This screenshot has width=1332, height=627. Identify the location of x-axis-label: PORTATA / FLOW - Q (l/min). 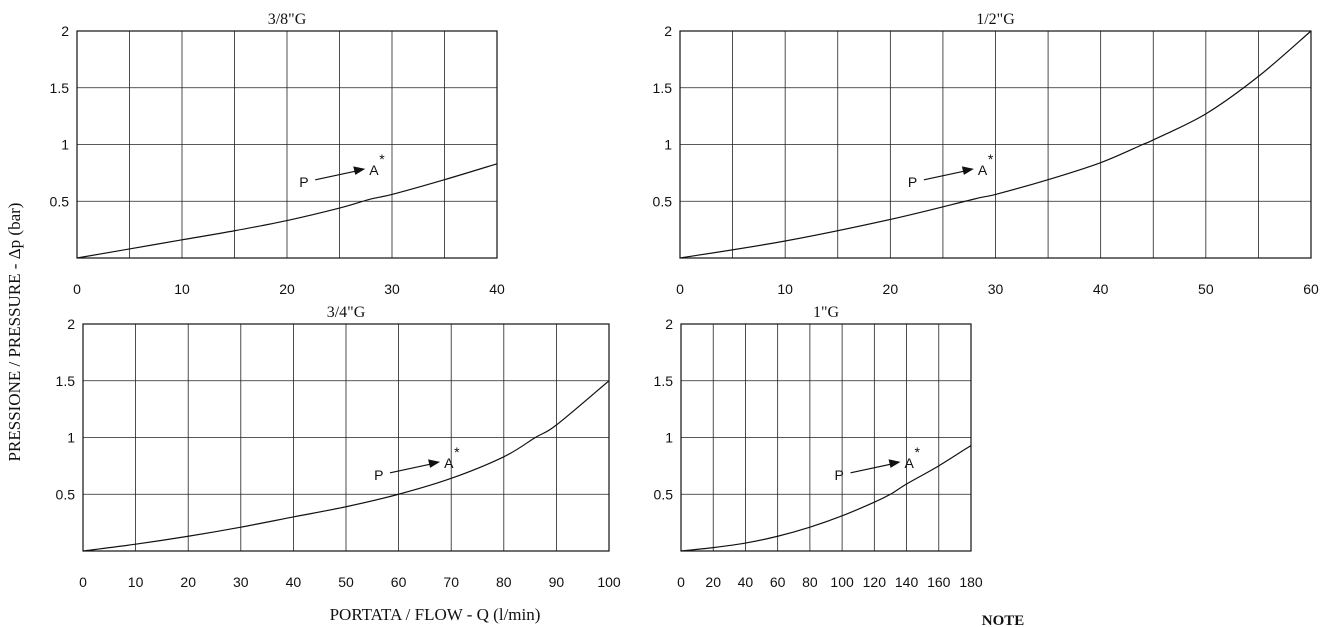
(435, 614).